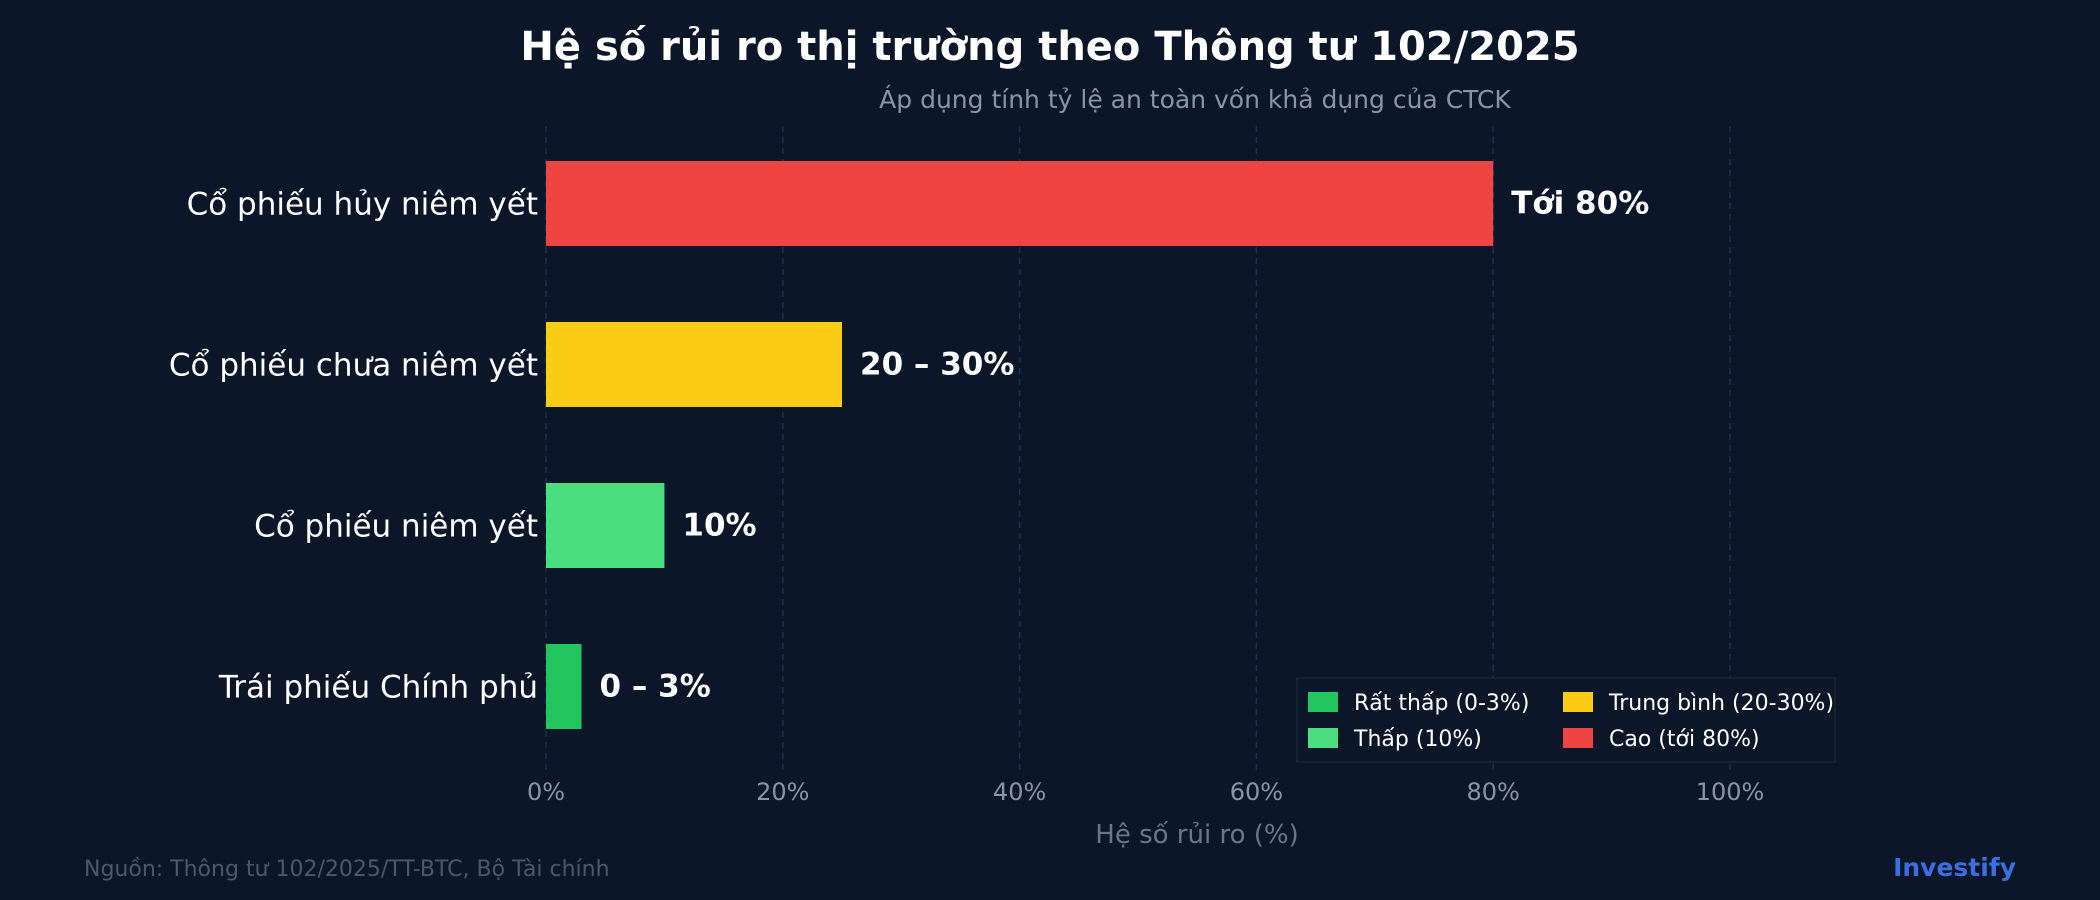 This screenshot has width=2100, height=900. I want to click on category-label: Trái phiếu Chính phủ, so click(378, 688).